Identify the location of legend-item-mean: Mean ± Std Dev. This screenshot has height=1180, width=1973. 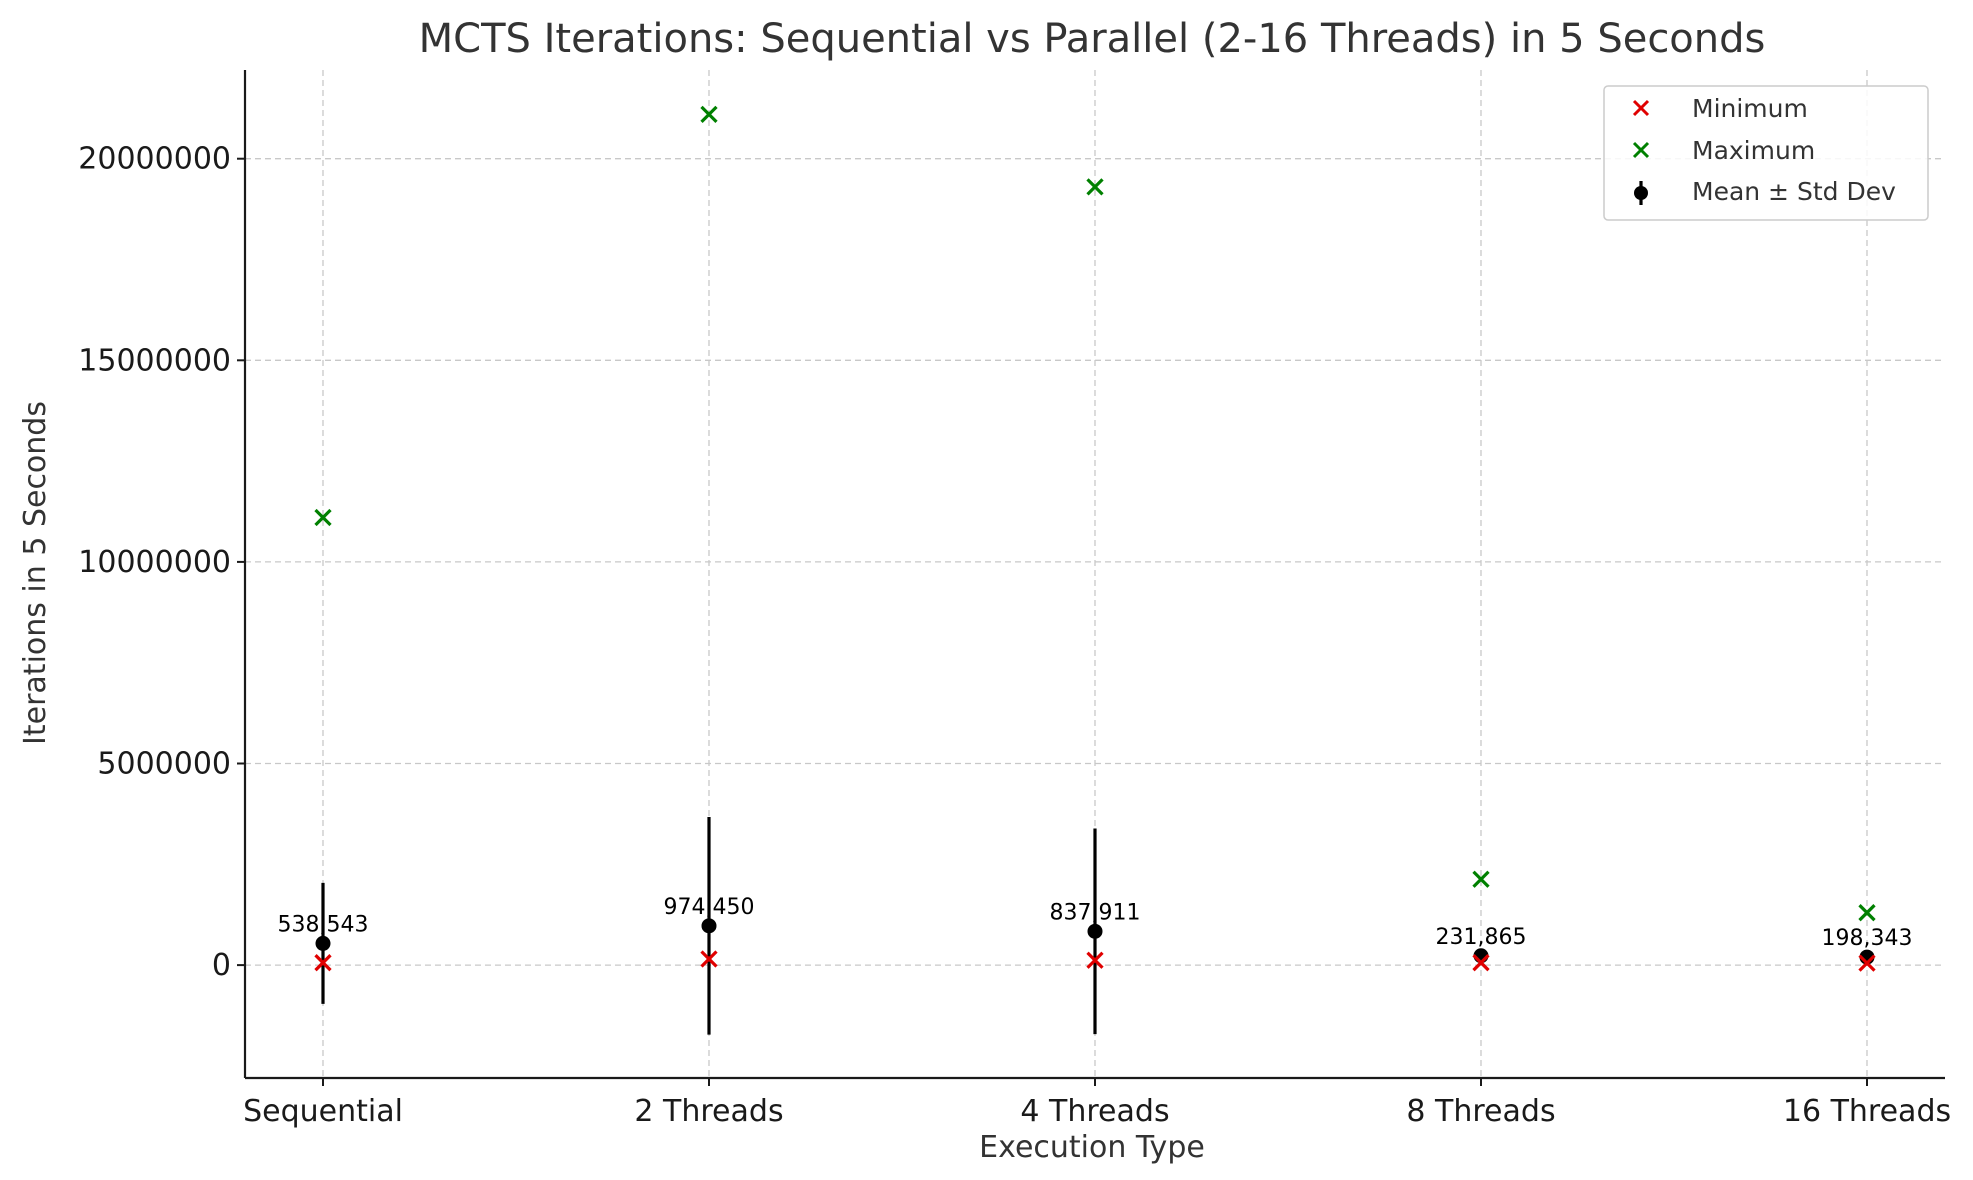
(1765, 191).